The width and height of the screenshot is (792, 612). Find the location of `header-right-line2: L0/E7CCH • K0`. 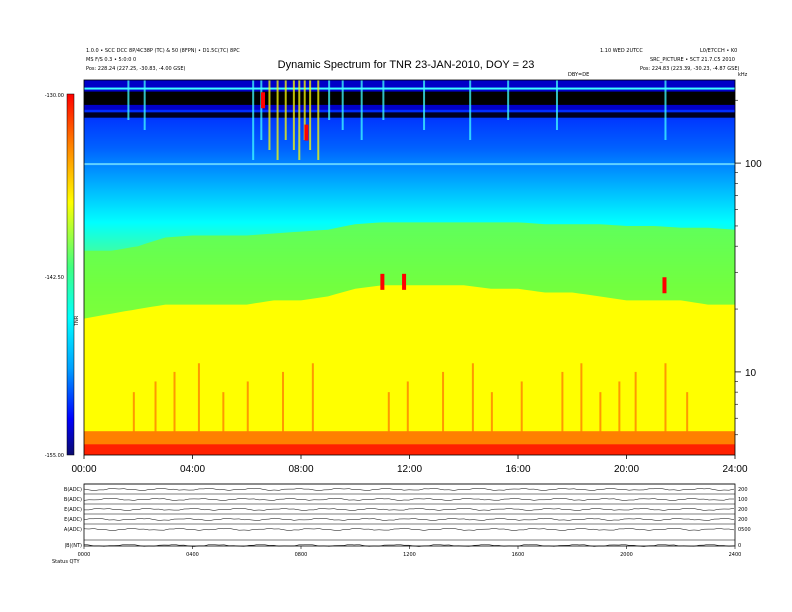

header-right-line2: L0/E7CCH • K0 is located at coordinates (718, 51).